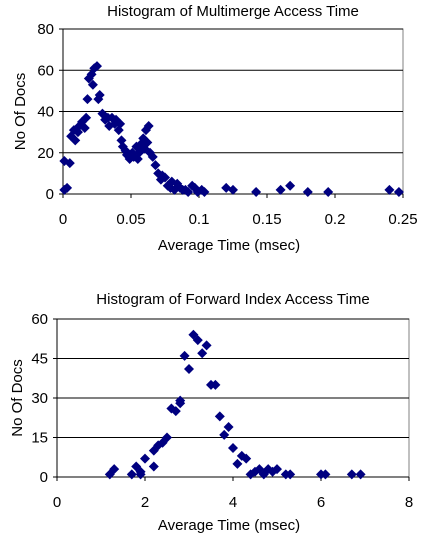 The height and width of the screenshot is (538, 425). Describe the element at coordinates (402, 219) in the screenshot. I see `x-tick-label: 0.25` at that location.